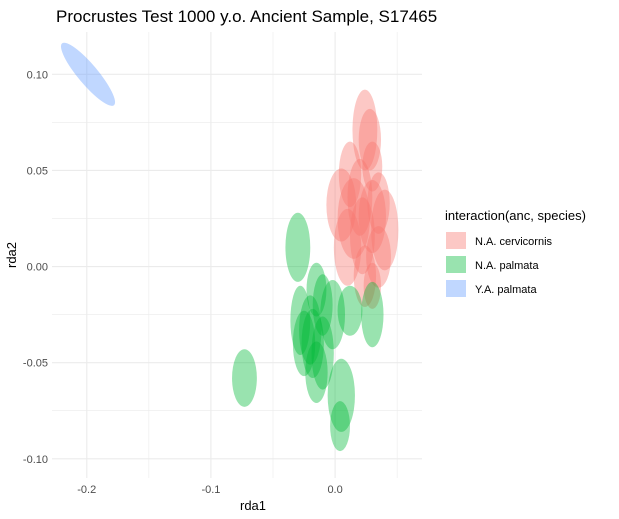 This screenshot has height=519, width=619. Describe the element at coordinates (37, 75) in the screenshot. I see `y-tick-label: 0.10` at that location.